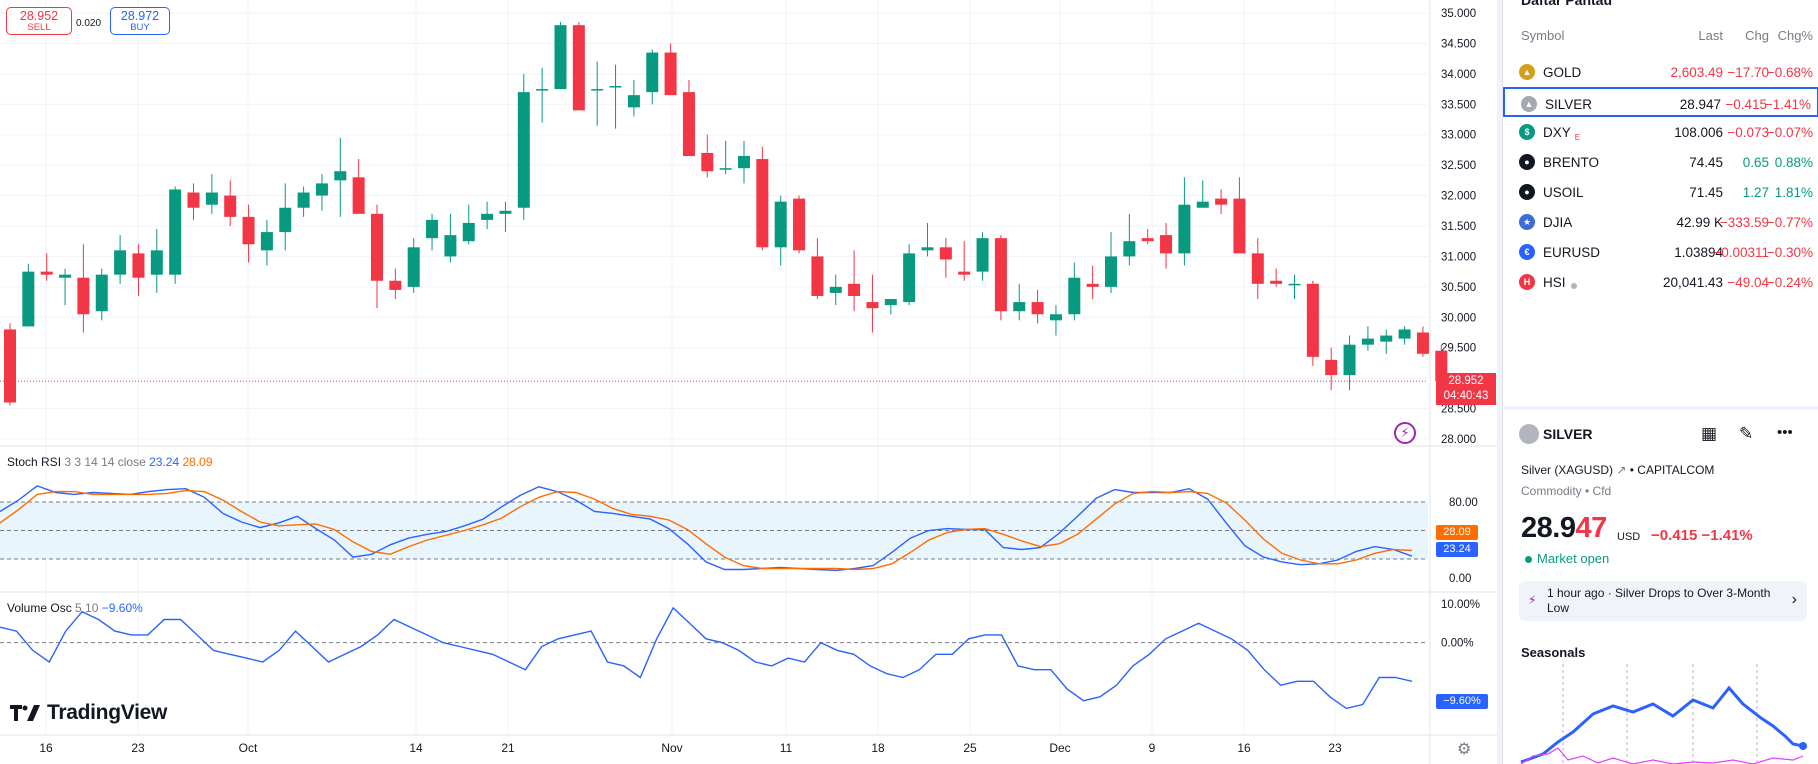 Image resolution: width=1818 pixels, height=764 pixels. What do you see at coordinates (1660, 252) in the screenshot?
I see `watchlist-row-eurusd: € EURUSD 1.03894 −0.00311 −0.30%` at bounding box center [1660, 252].